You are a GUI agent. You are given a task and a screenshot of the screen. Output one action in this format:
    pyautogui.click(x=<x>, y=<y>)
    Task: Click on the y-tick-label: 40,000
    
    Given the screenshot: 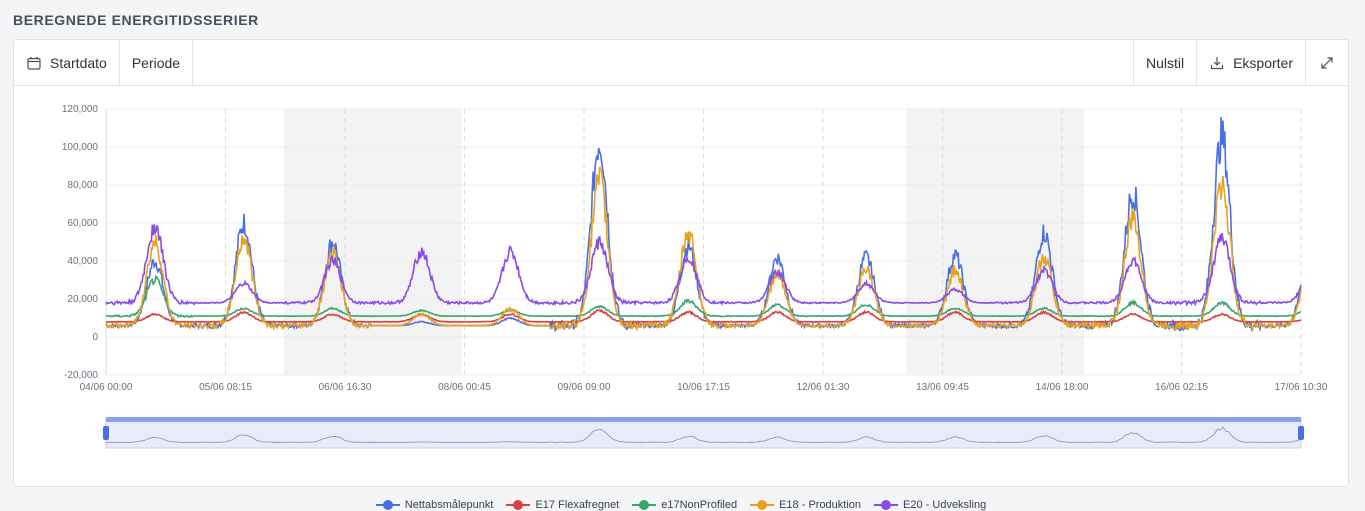 What is the action you would take?
    pyautogui.click(x=82, y=261)
    